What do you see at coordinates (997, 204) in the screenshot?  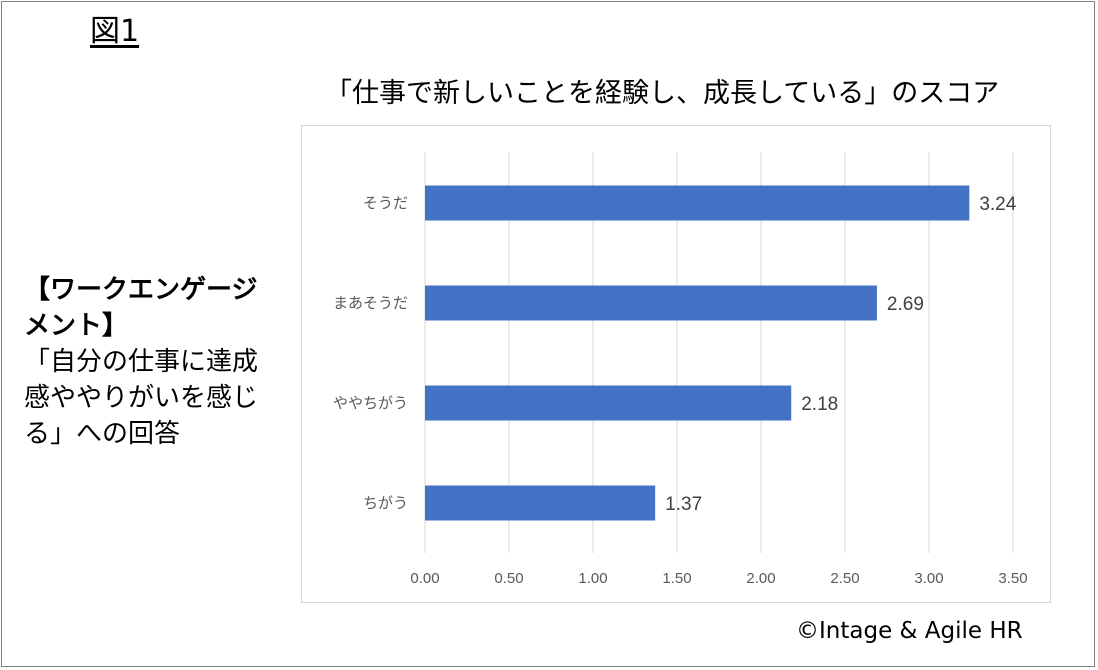 I see `value-label: 3.24` at bounding box center [997, 204].